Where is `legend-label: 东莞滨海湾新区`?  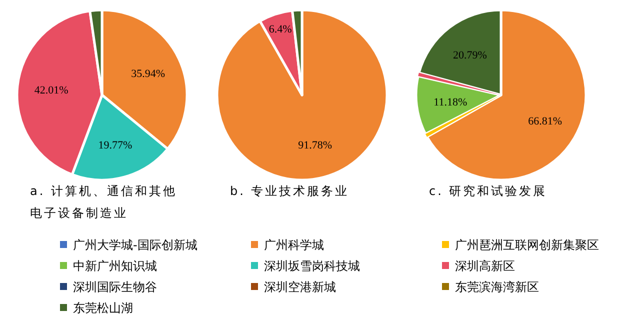 legend-label: 东莞滨海湾新区 is located at coordinates (497, 287).